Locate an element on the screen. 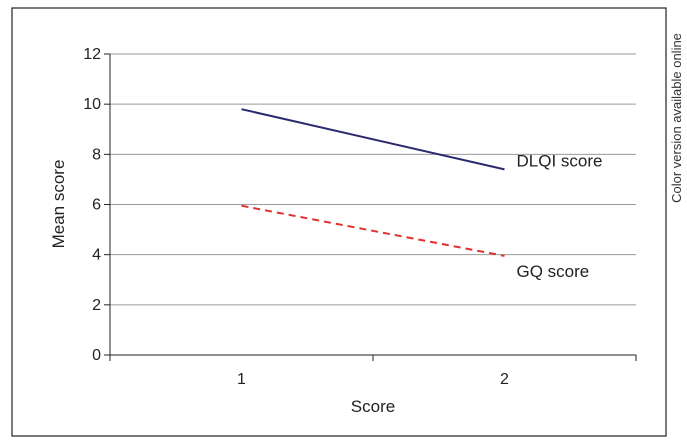 The image size is (687, 445). y-tick-label-0: 0 is located at coordinates (96, 355).